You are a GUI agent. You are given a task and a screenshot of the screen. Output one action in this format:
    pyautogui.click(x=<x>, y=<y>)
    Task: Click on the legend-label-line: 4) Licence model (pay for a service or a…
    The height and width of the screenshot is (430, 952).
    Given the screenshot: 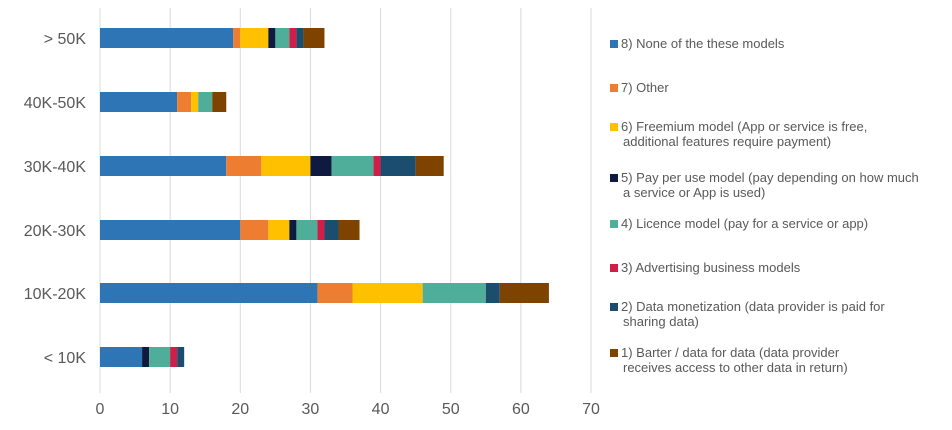 What is the action you would take?
    pyautogui.click(x=744, y=223)
    